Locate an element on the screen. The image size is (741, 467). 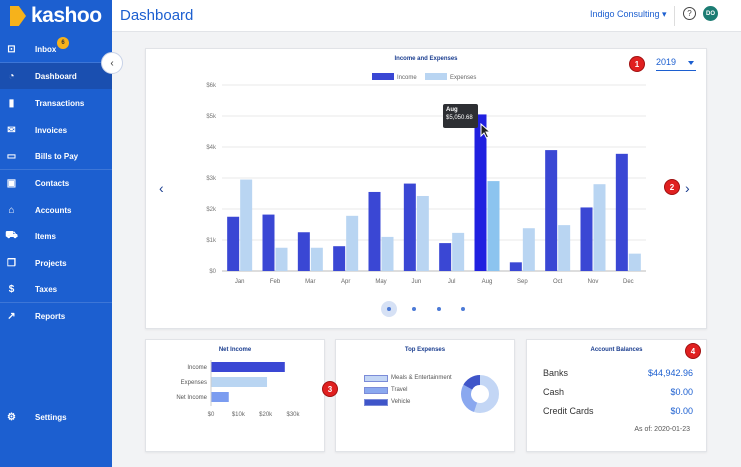
x-tick-label: Feb is located at coordinates (275, 282).